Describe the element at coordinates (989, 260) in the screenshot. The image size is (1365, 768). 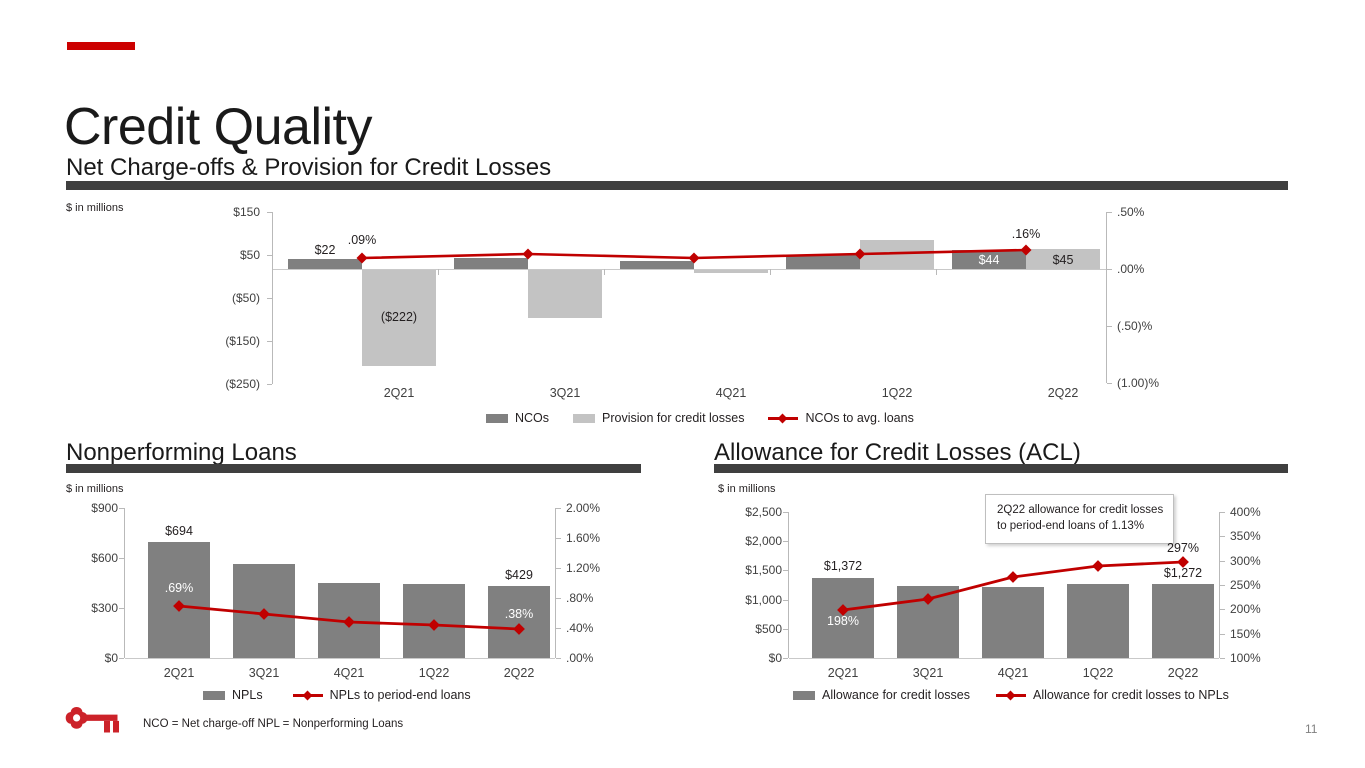
I see `bar-label-nco-2q22: $44` at that location.